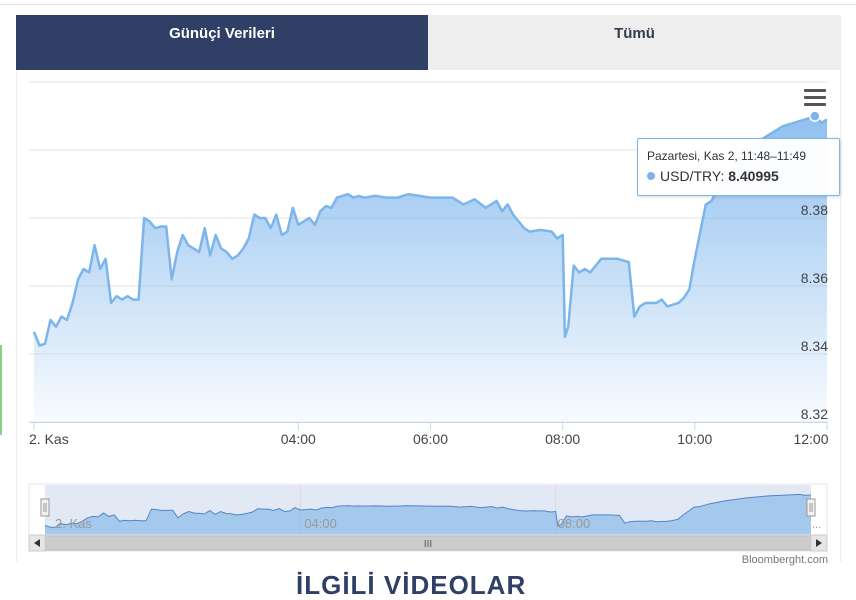 The image size is (856, 600). Describe the element at coordinates (73, 523) in the screenshot. I see `navigator-tick-label: 2. Kas` at that location.